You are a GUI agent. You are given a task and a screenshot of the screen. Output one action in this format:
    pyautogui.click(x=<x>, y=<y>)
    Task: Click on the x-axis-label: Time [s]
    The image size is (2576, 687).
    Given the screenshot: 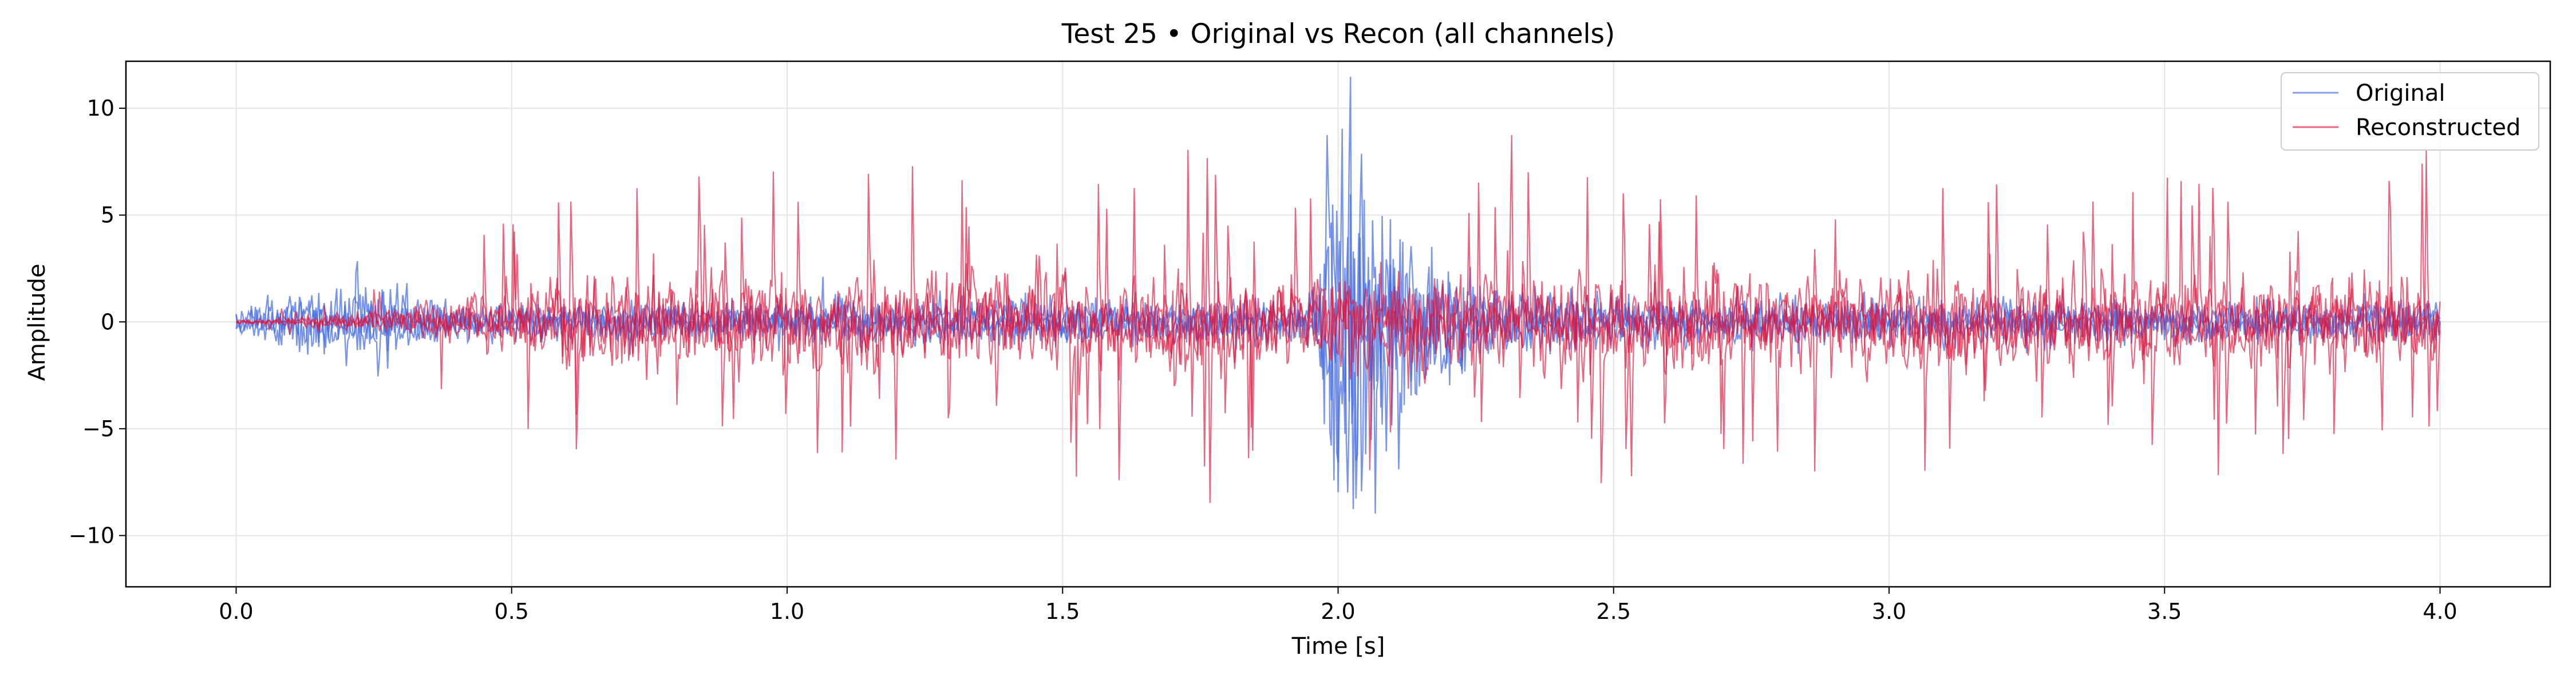 What is the action you would take?
    pyautogui.click(x=1338, y=646)
    